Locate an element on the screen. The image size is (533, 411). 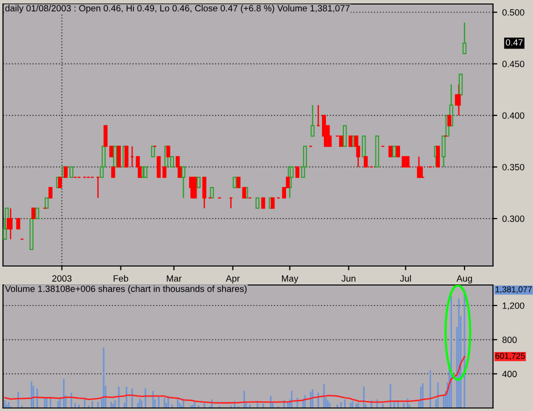
y-tick-label: 1,200 is located at coordinates (513, 306).